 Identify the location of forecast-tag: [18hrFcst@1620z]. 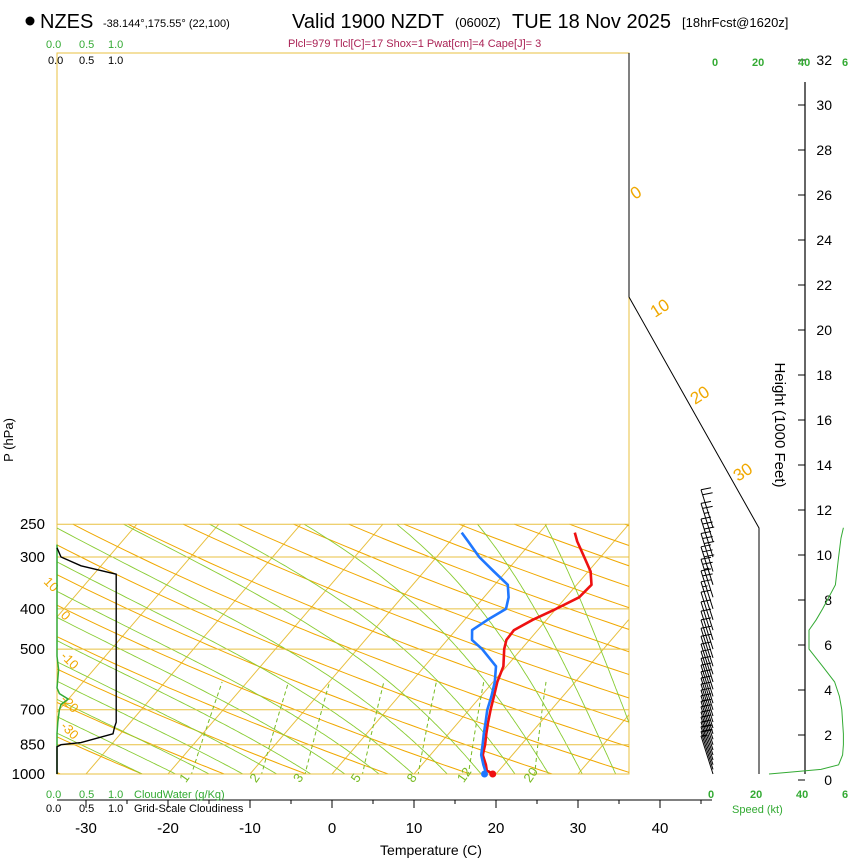
(735, 22).